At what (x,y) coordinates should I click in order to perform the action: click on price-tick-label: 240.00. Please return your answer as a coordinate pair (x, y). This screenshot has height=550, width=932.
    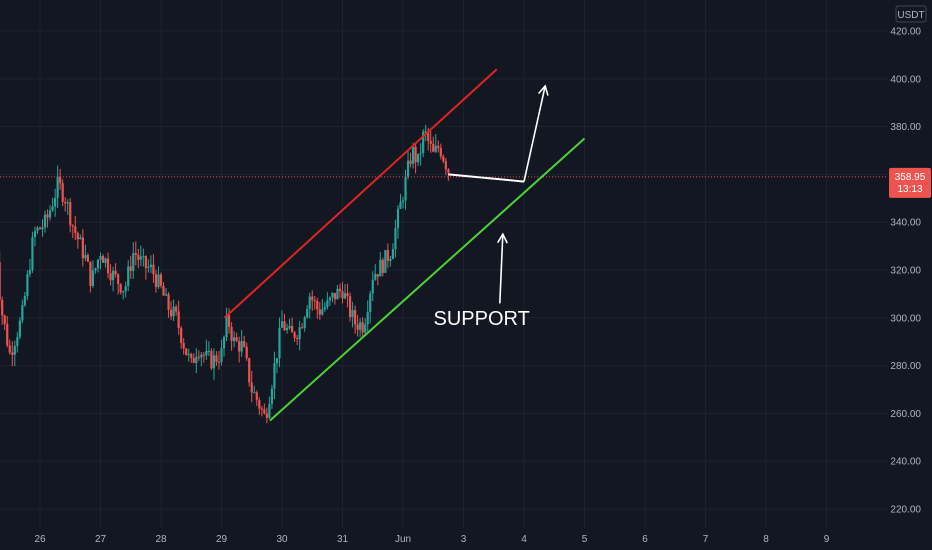
    Looking at the image, I should click on (905, 462).